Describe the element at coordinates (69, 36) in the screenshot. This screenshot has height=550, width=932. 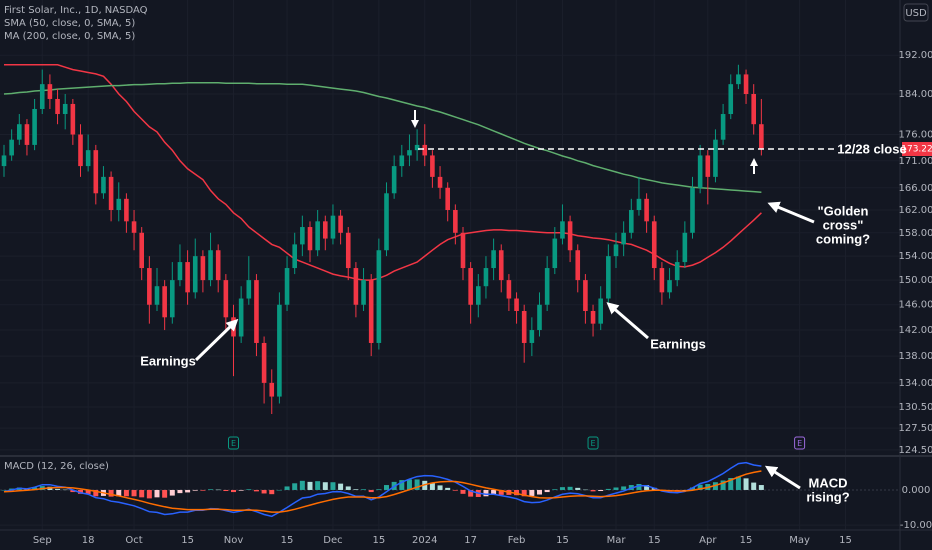
I see `ma200-legend: MA (200, close, 0, SMA, 5)` at that location.